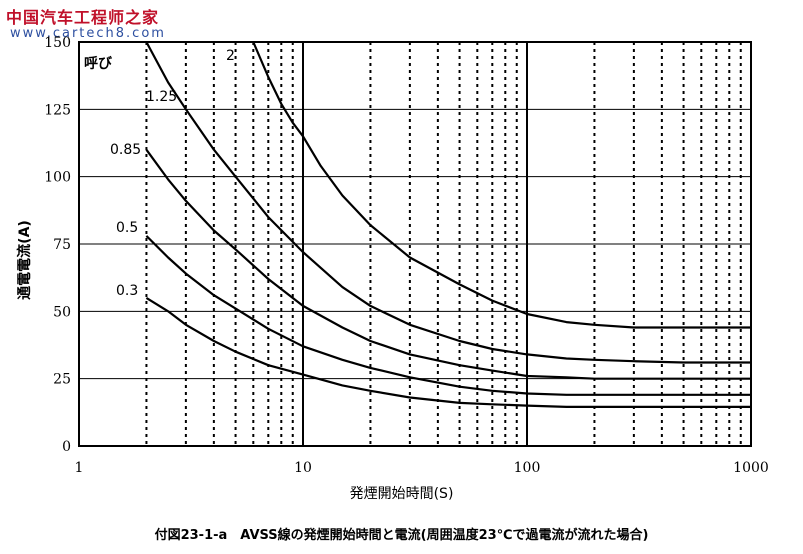  What do you see at coordinates (751, 468) in the screenshot?
I see `x-tick-label: 1000` at bounding box center [751, 468].